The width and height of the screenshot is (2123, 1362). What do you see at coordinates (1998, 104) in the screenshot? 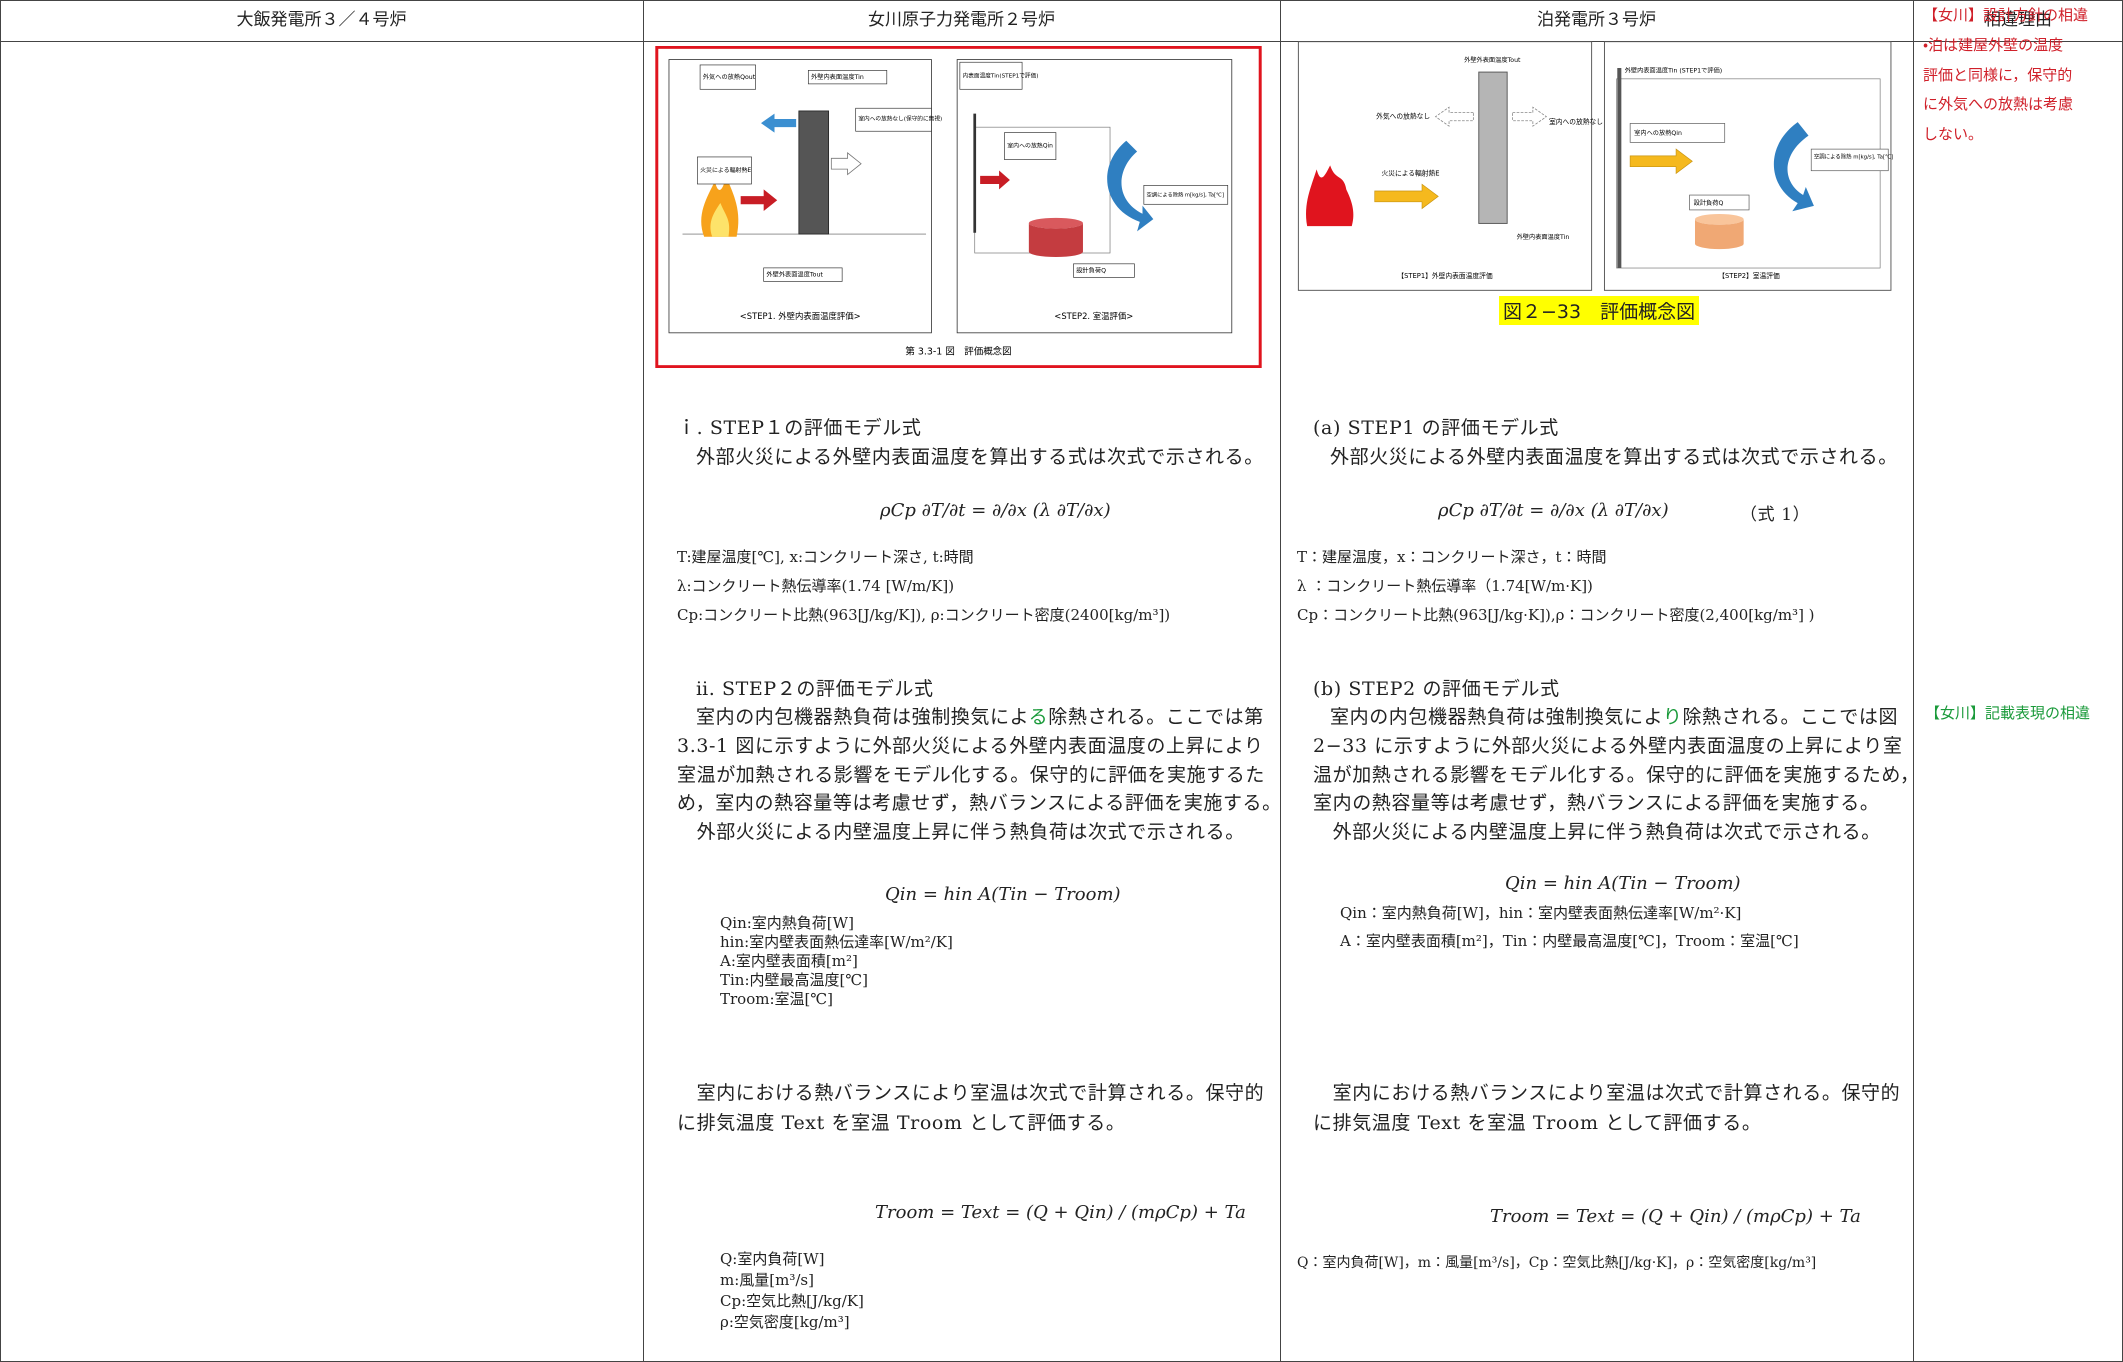
I see `difference-reason: に外気への放熱は考慮` at bounding box center [1998, 104].